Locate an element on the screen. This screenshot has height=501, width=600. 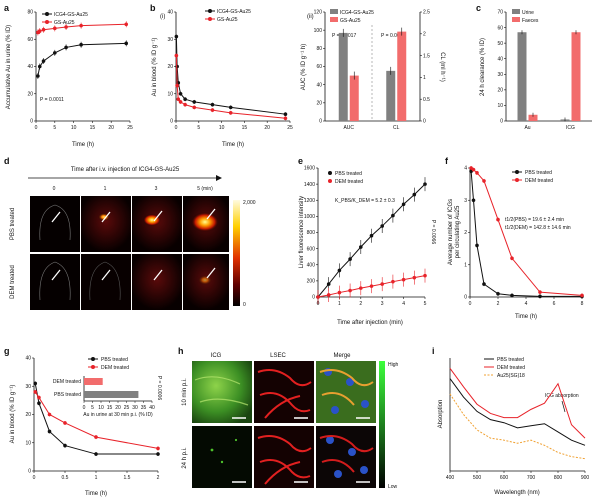
panel-d-colorbar-min: 0 is located at coordinates (244, 305).